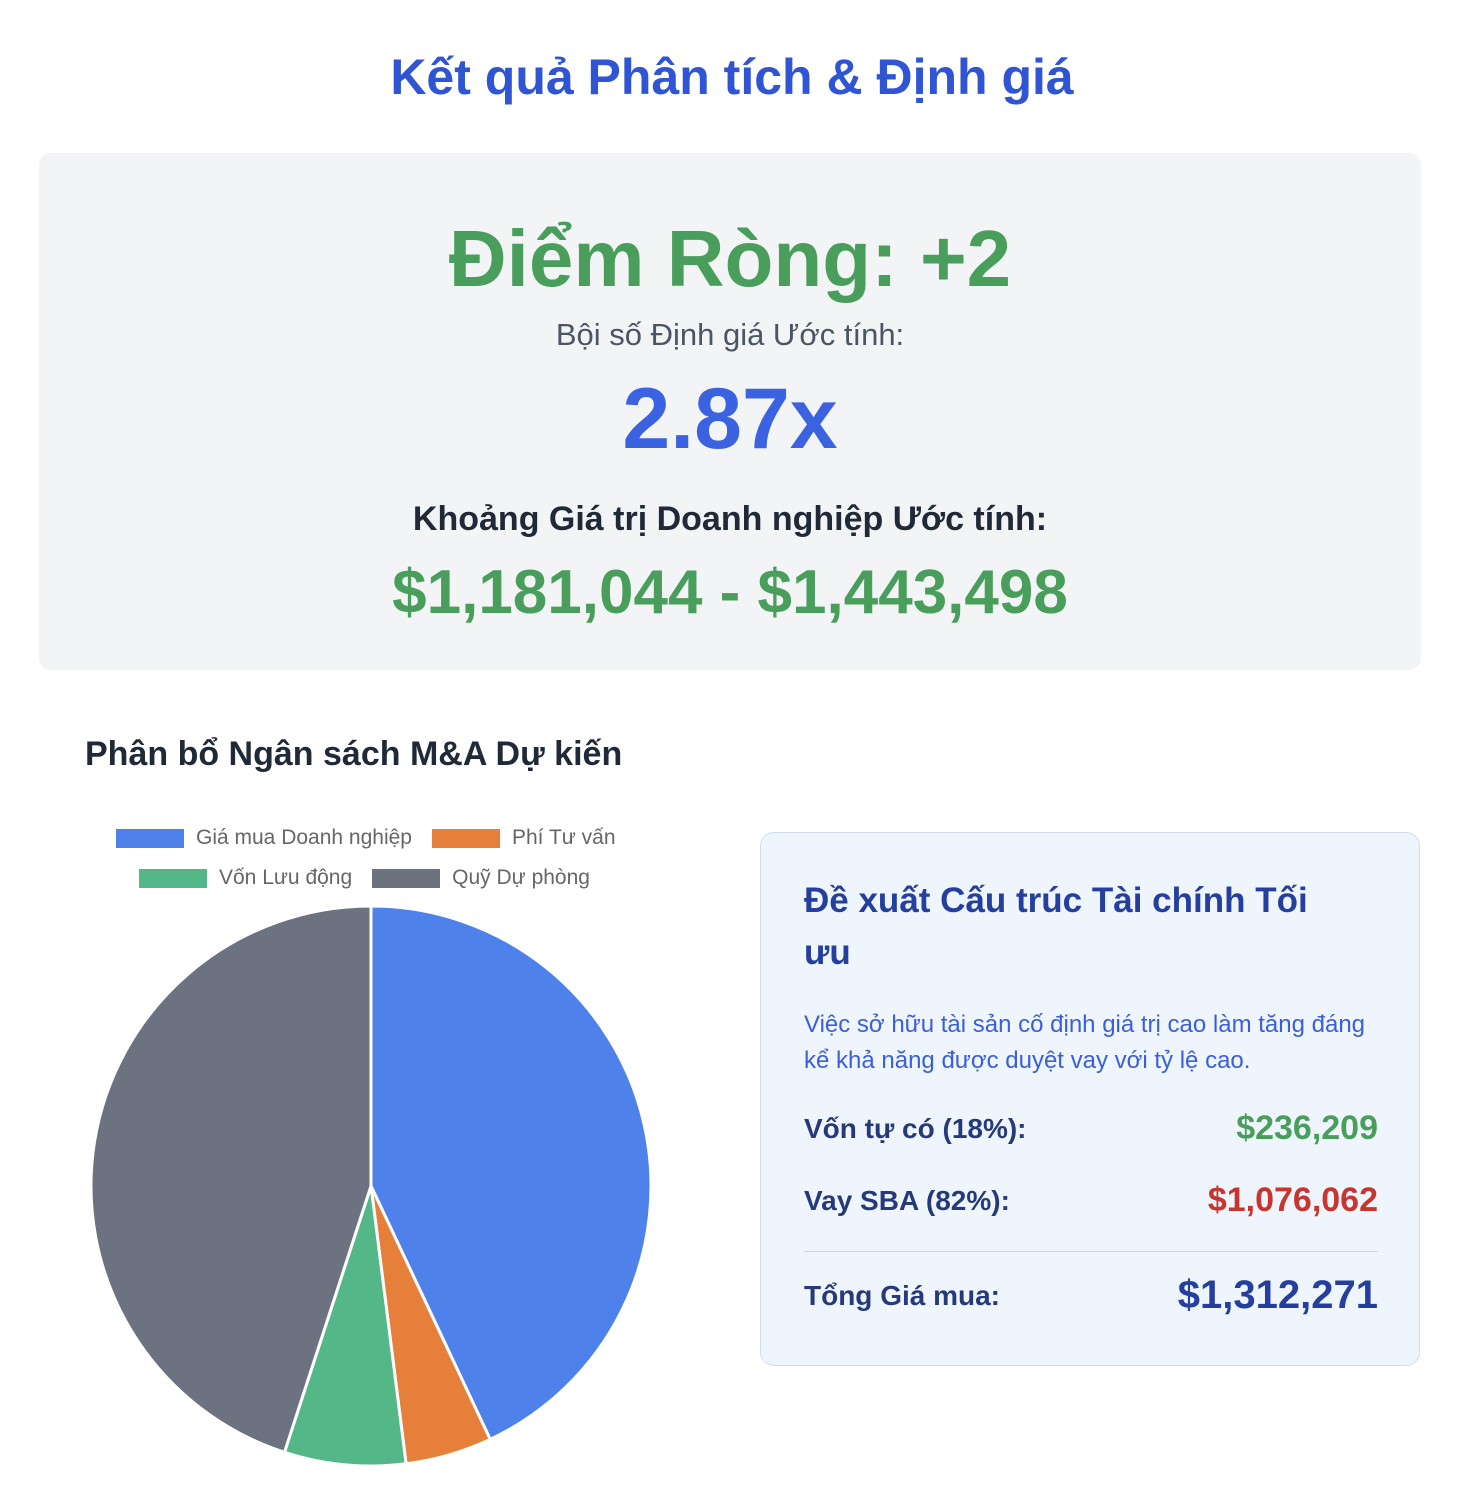  I want to click on equity-row: Vốn tự có (18%): $236,209, so click(1091, 1128).